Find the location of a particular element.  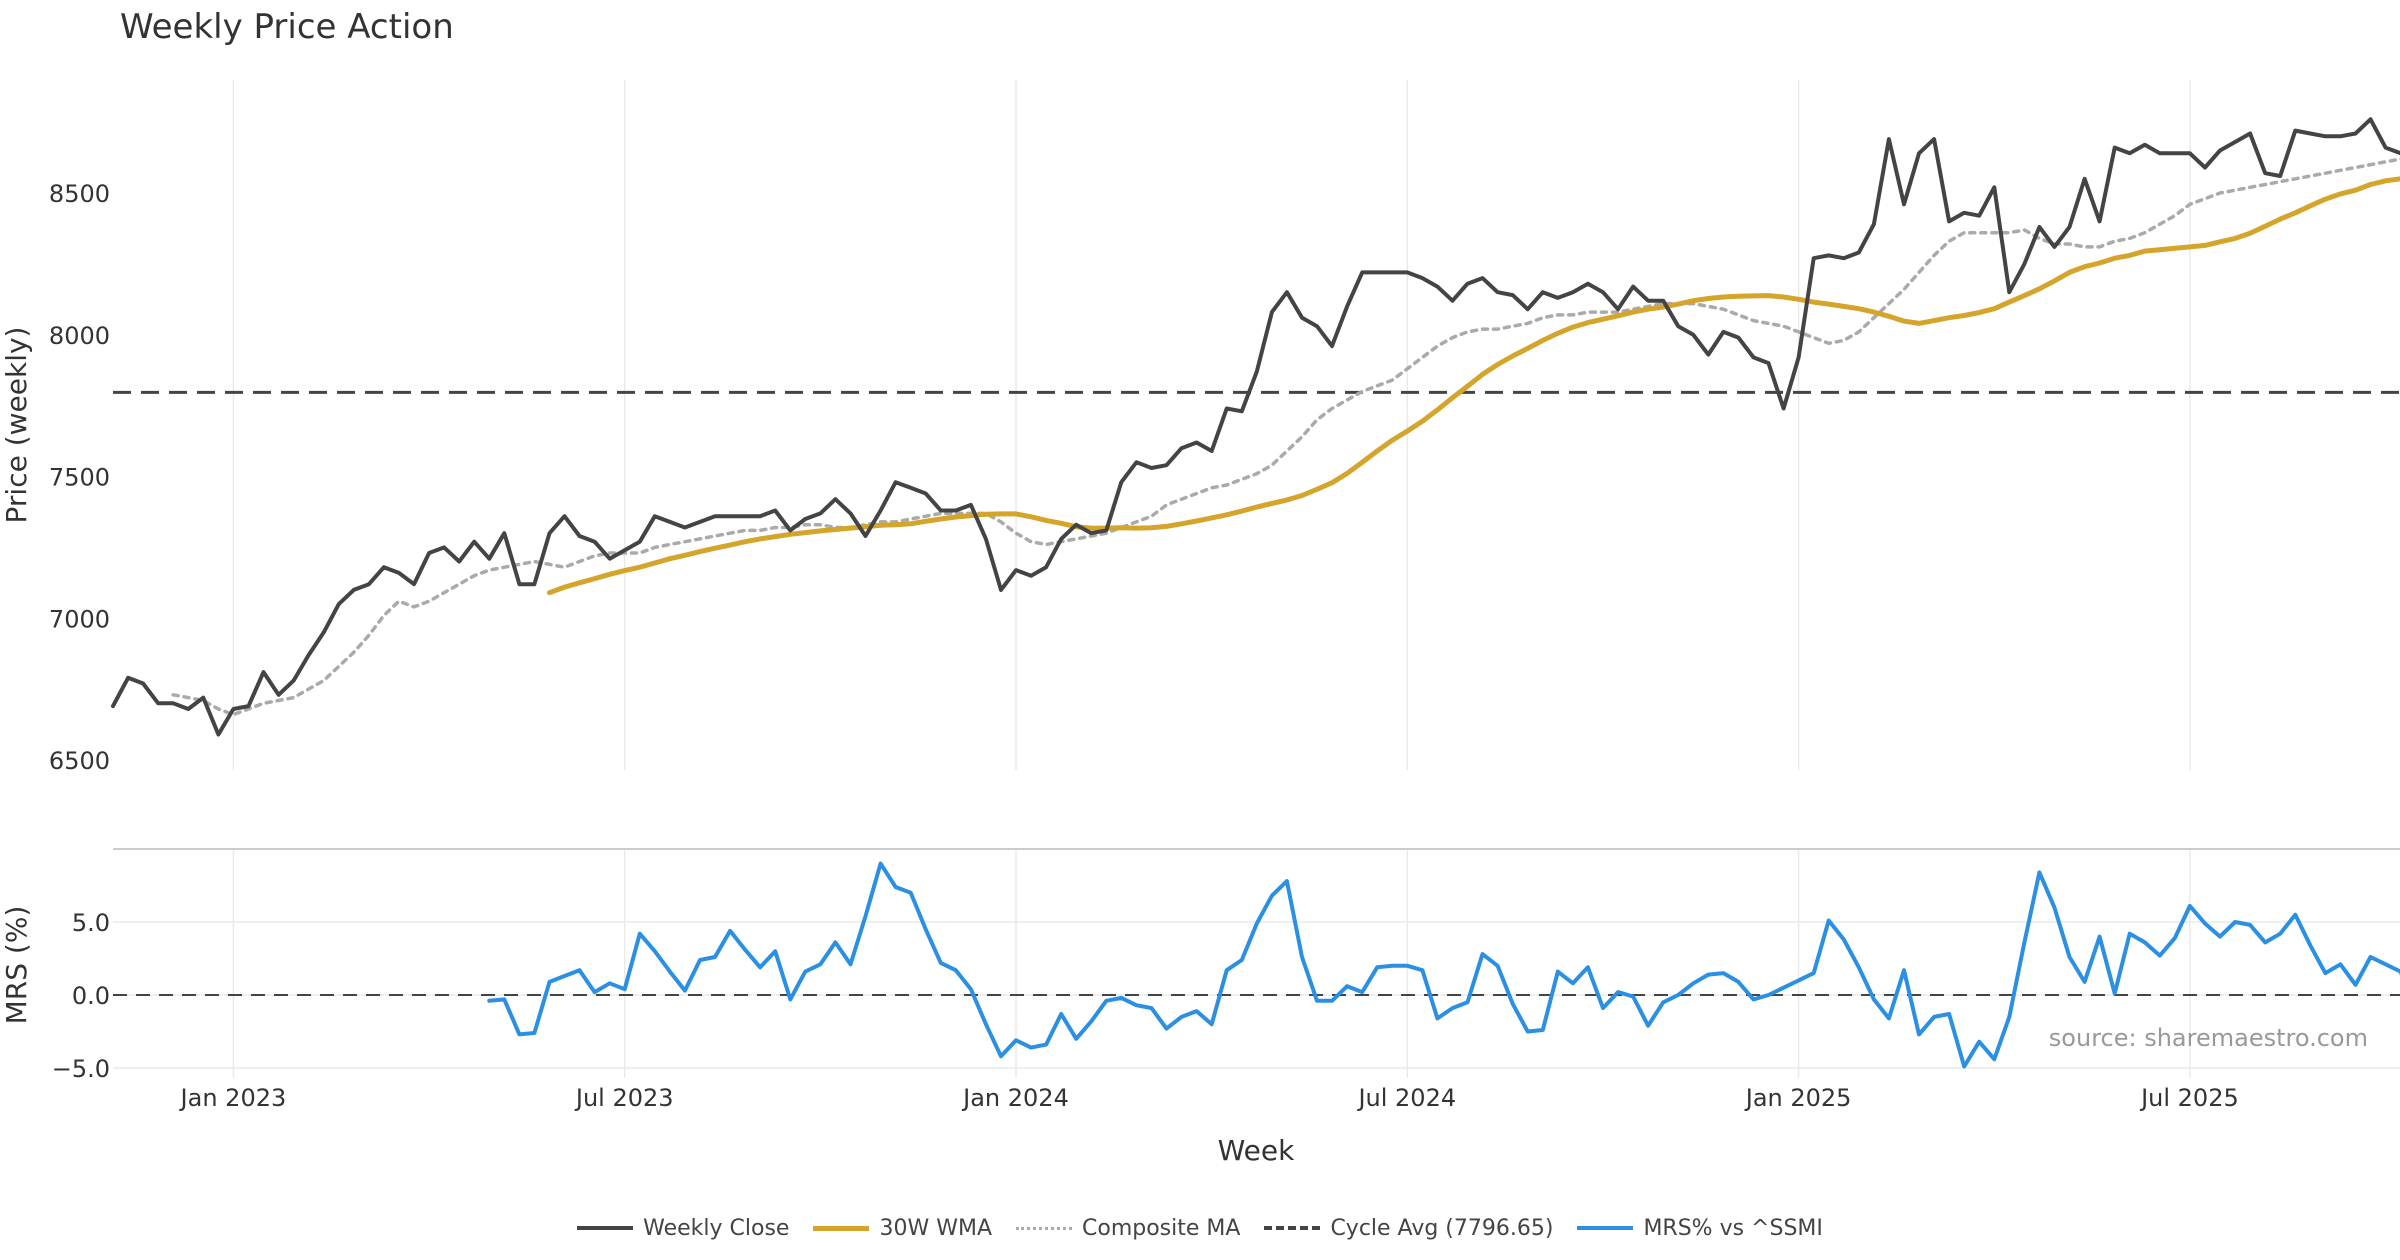

legend-label: Weekly Close is located at coordinates (716, 1228).